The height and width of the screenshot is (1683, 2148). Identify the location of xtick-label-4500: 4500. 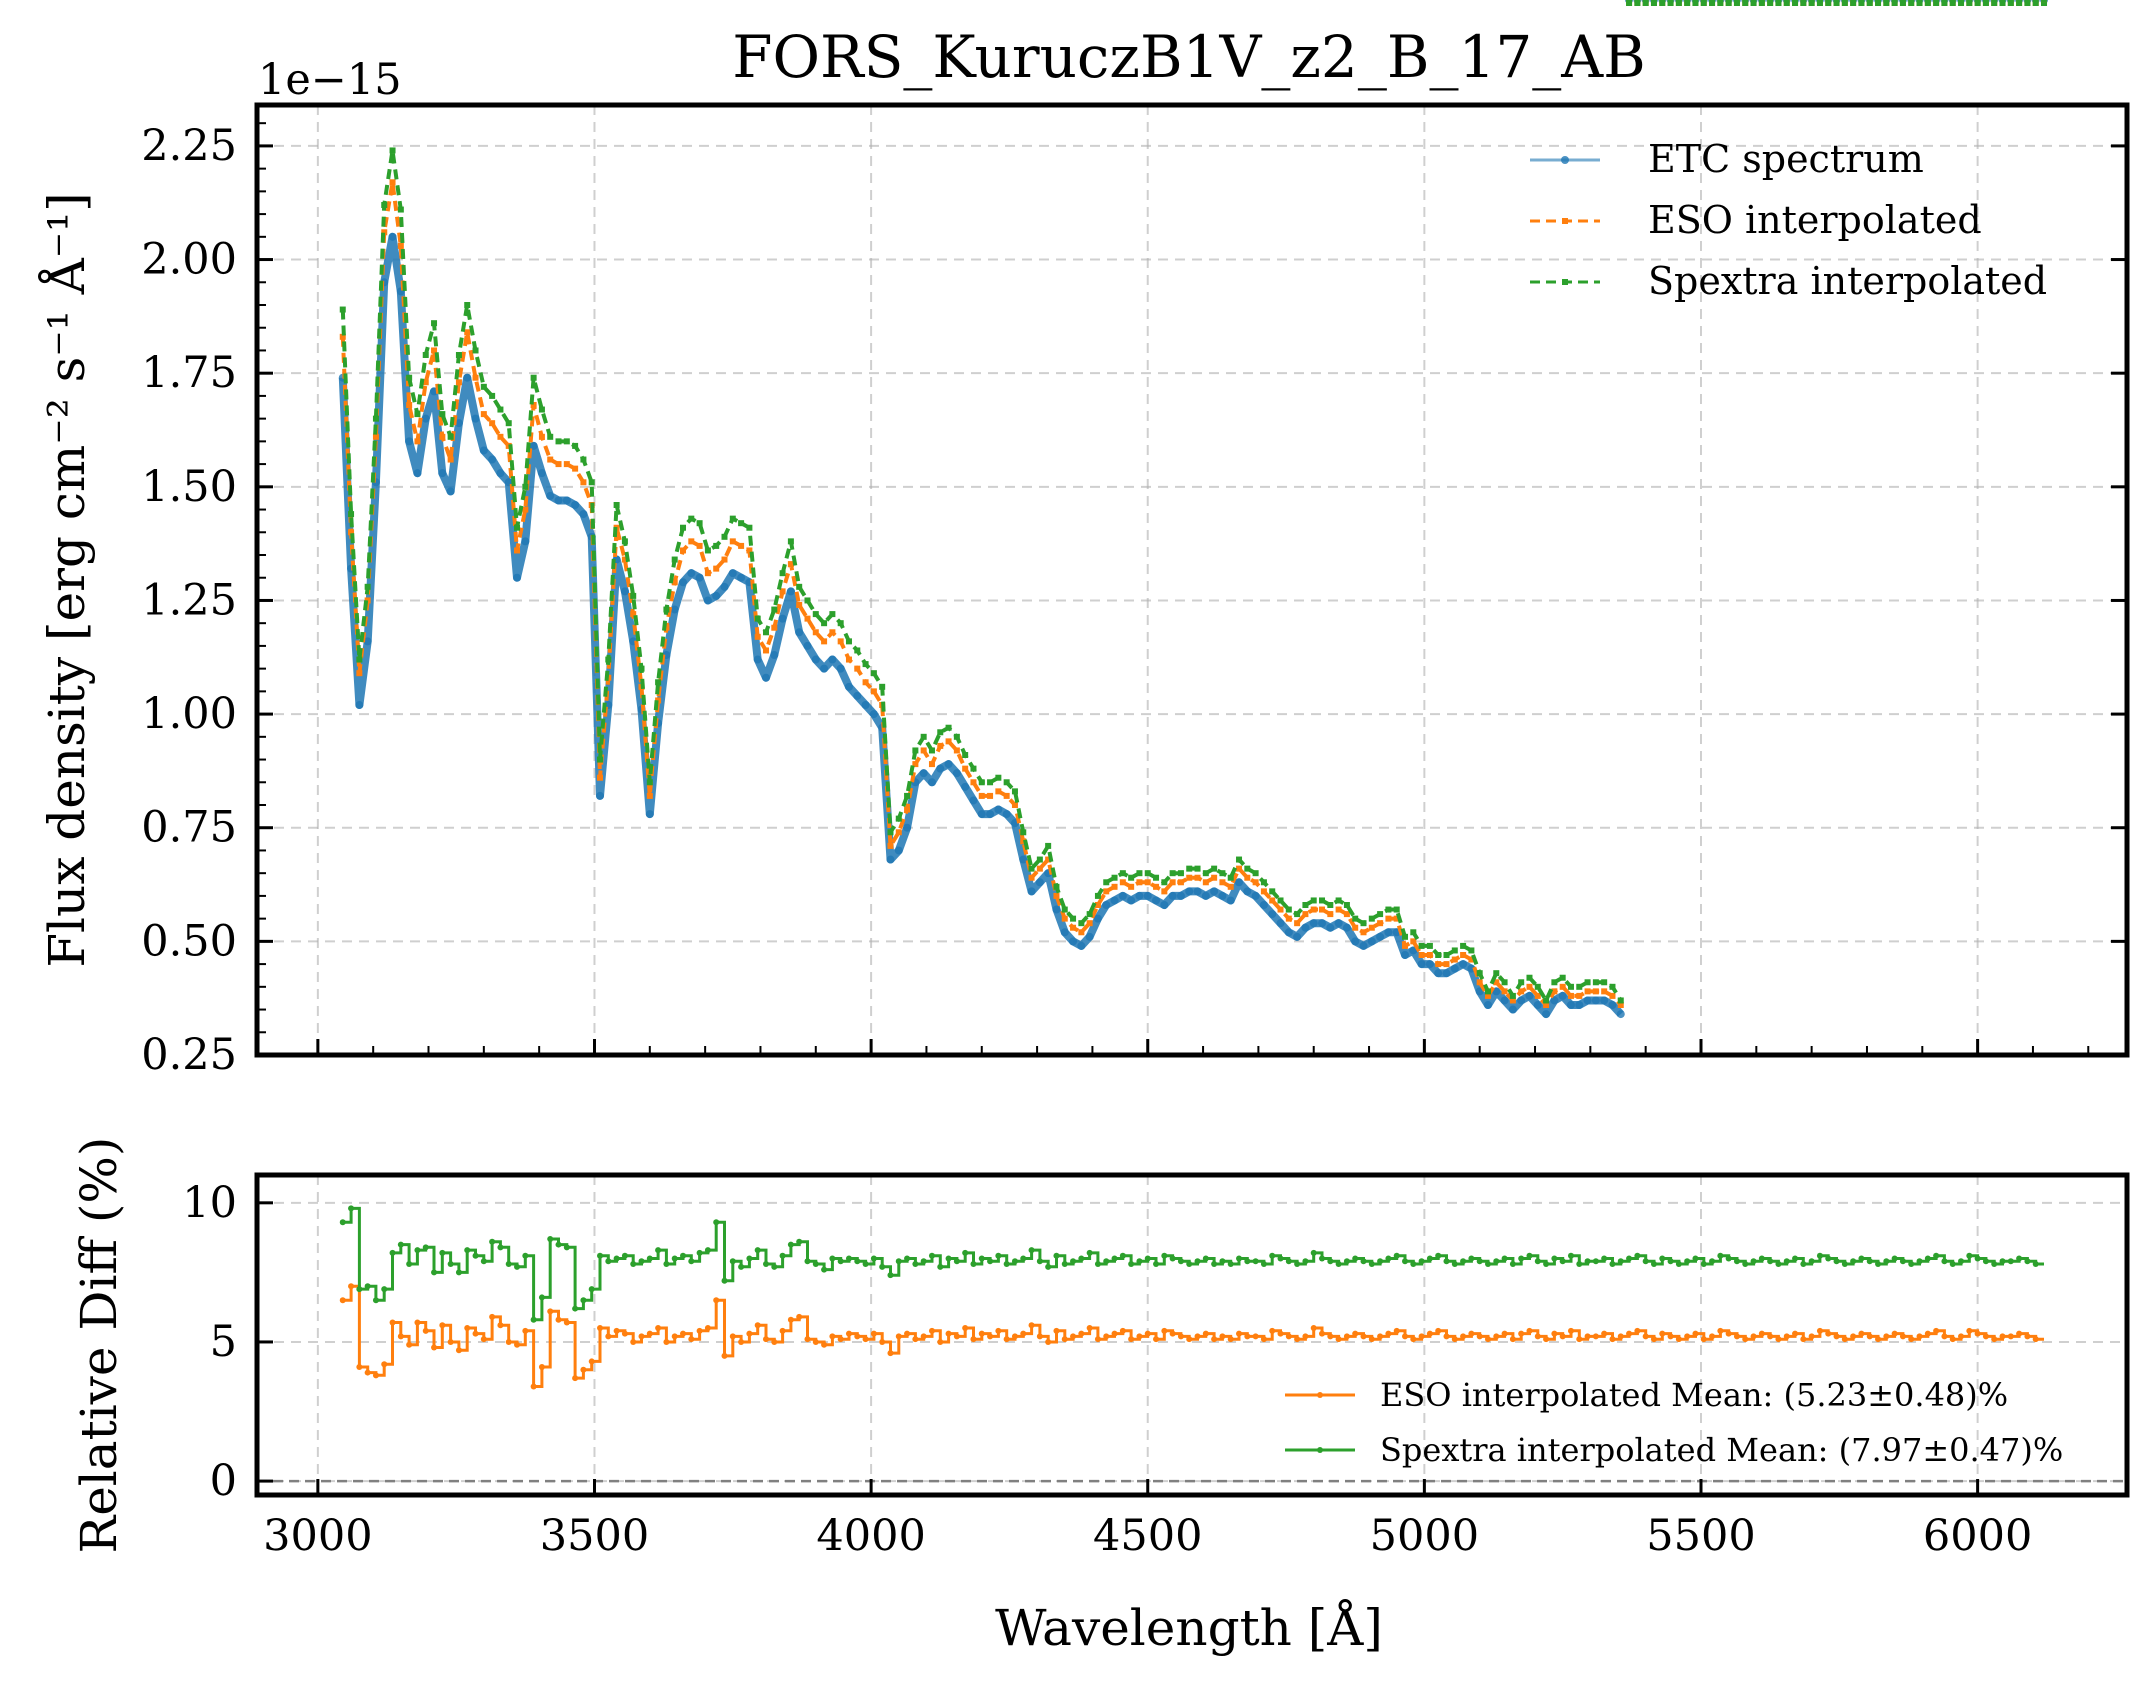
(1147, 1536).